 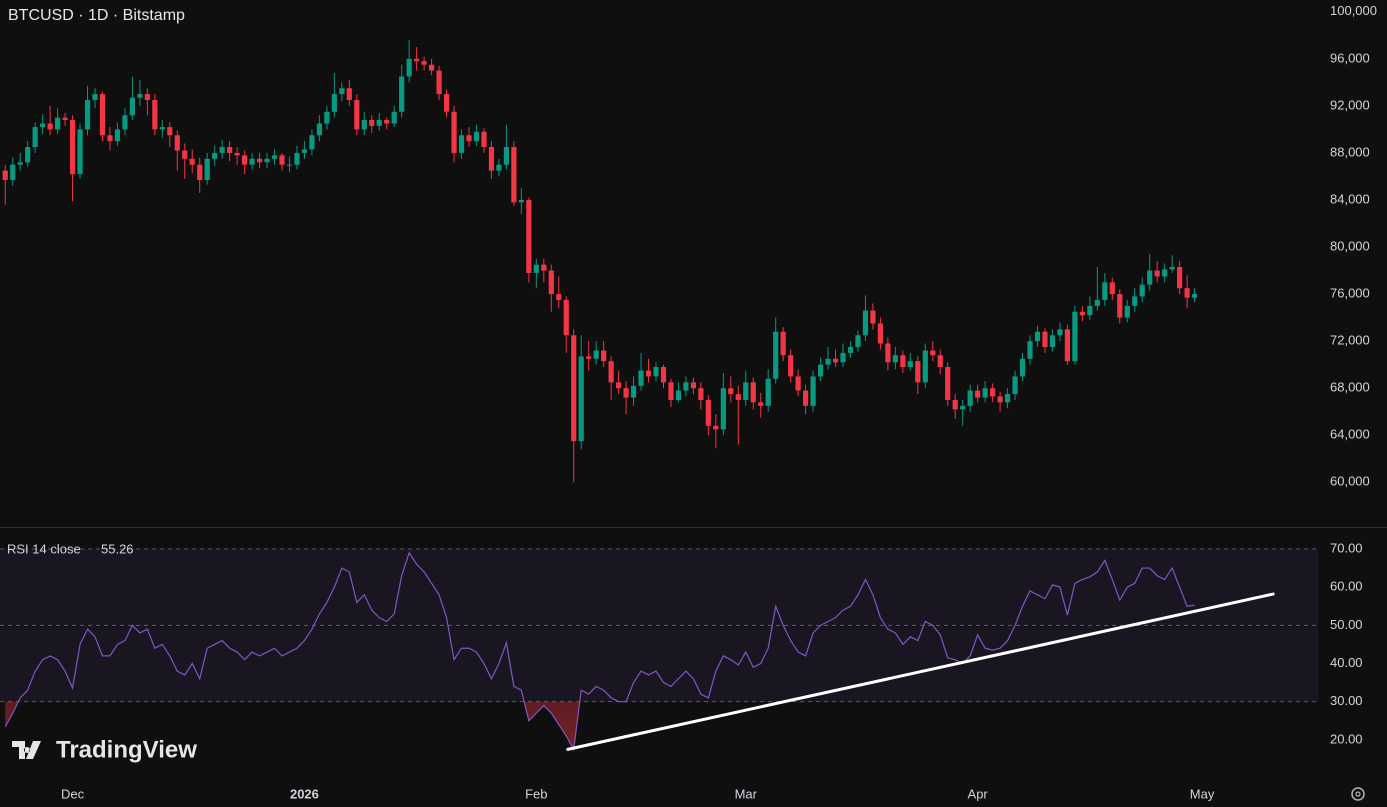 What do you see at coordinates (1350, 104) in the screenshot?
I see `y-tick-label: 92,000` at bounding box center [1350, 104].